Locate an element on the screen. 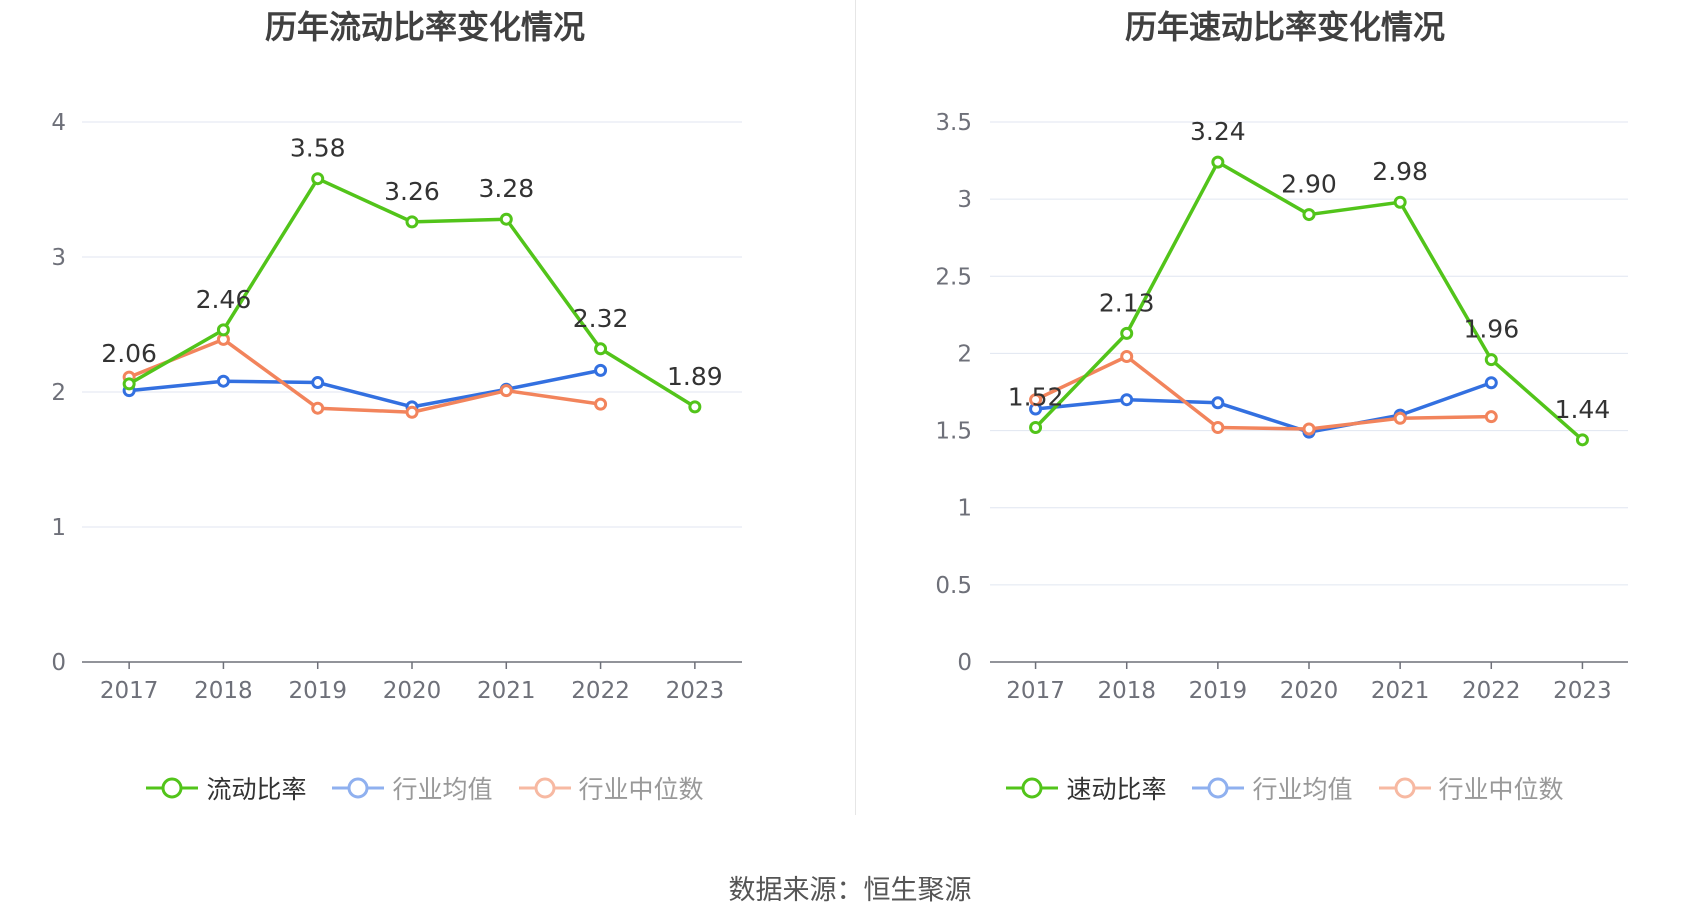 This screenshot has height=918, width=1700. data-label: 2.46 is located at coordinates (224, 299).